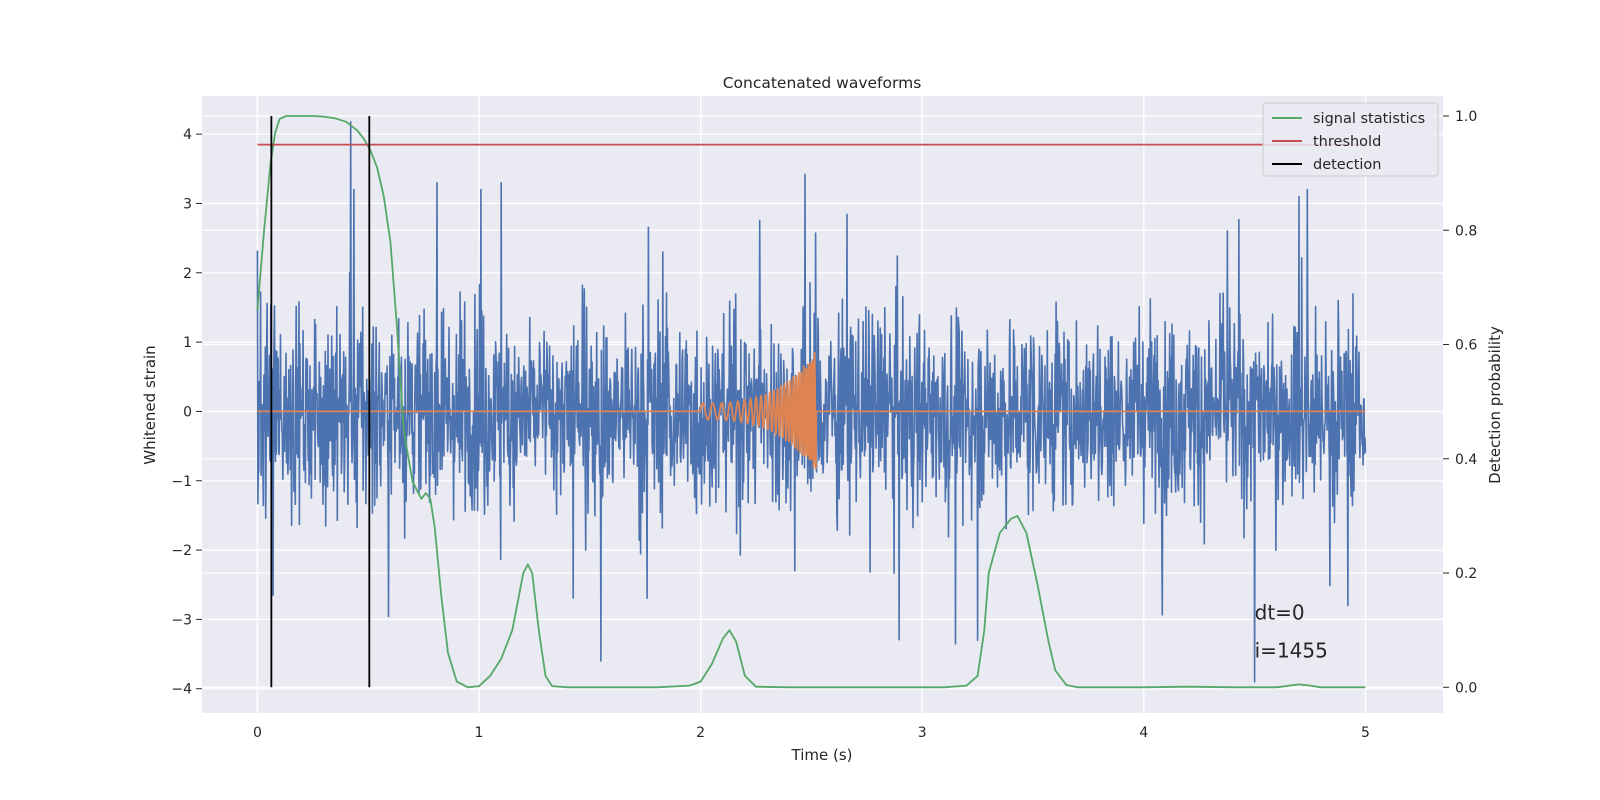  I want to click on y2-tick-label: 0.0, so click(1466, 688).